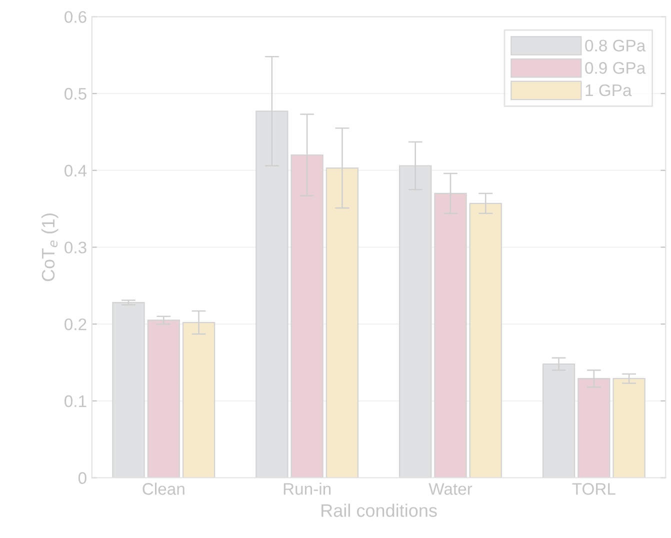 The image size is (671, 538). Describe the element at coordinates (75, 324) in the screenshot. I see `y-tick-label: 0.2` at that location.